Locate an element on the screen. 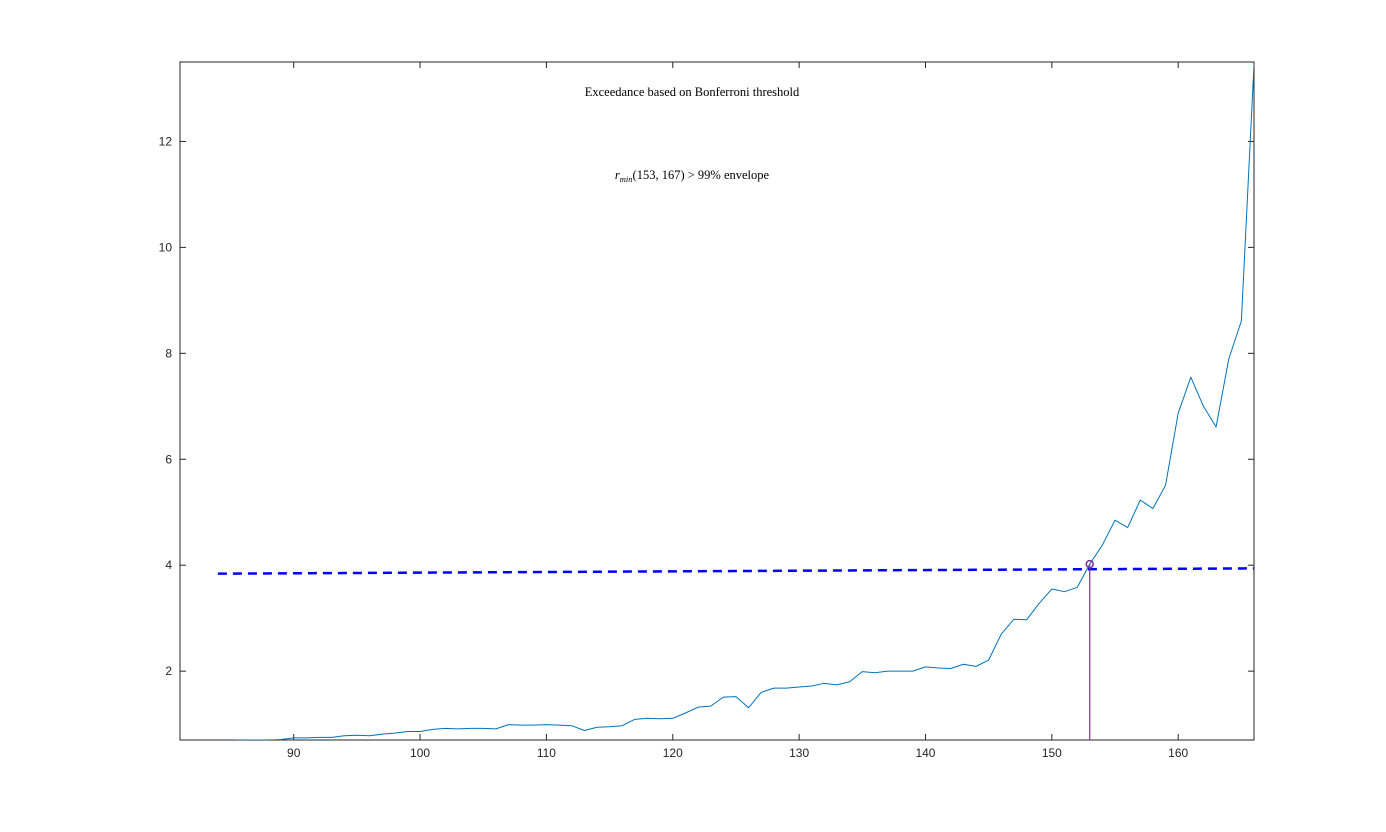 This screenshot has height=832, width=1386. x-tick-label-90: 90 is located at coordinates (294, 753).